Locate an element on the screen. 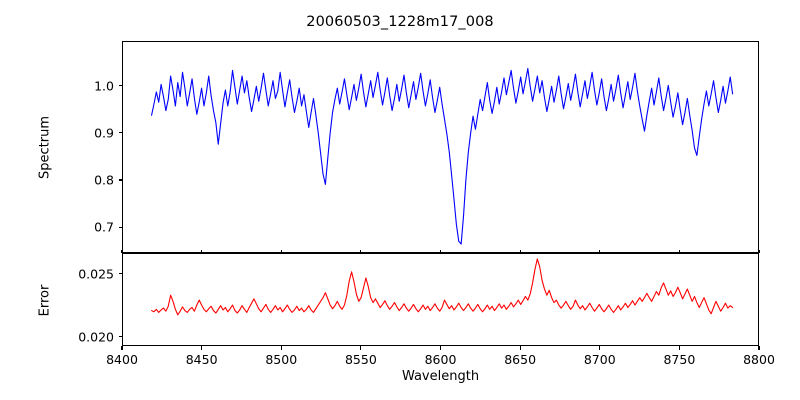 This screenshot has height=400, width=800. figure-title: 20060503_1228m17_008 is located at coordinates (400, 22).